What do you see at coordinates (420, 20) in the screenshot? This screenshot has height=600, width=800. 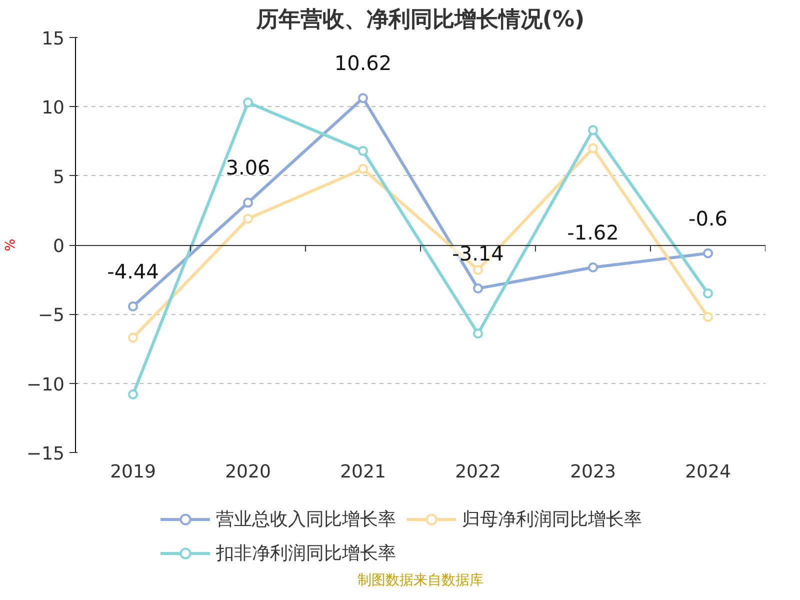 I see `chart-title: 历年营收、净利同比增长情况(%)` at bounding box center [420, 20].